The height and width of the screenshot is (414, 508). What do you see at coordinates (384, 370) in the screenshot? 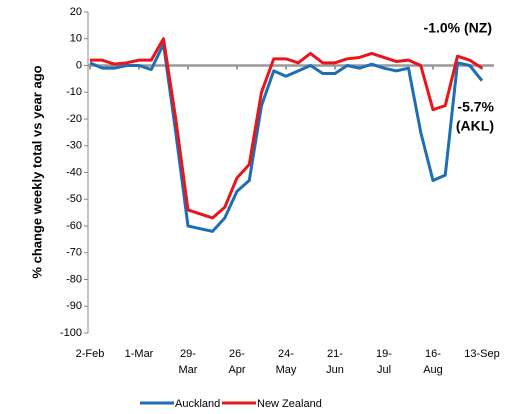
I see `x-tick-label-line: Jul` at bounding box center [384, 370].